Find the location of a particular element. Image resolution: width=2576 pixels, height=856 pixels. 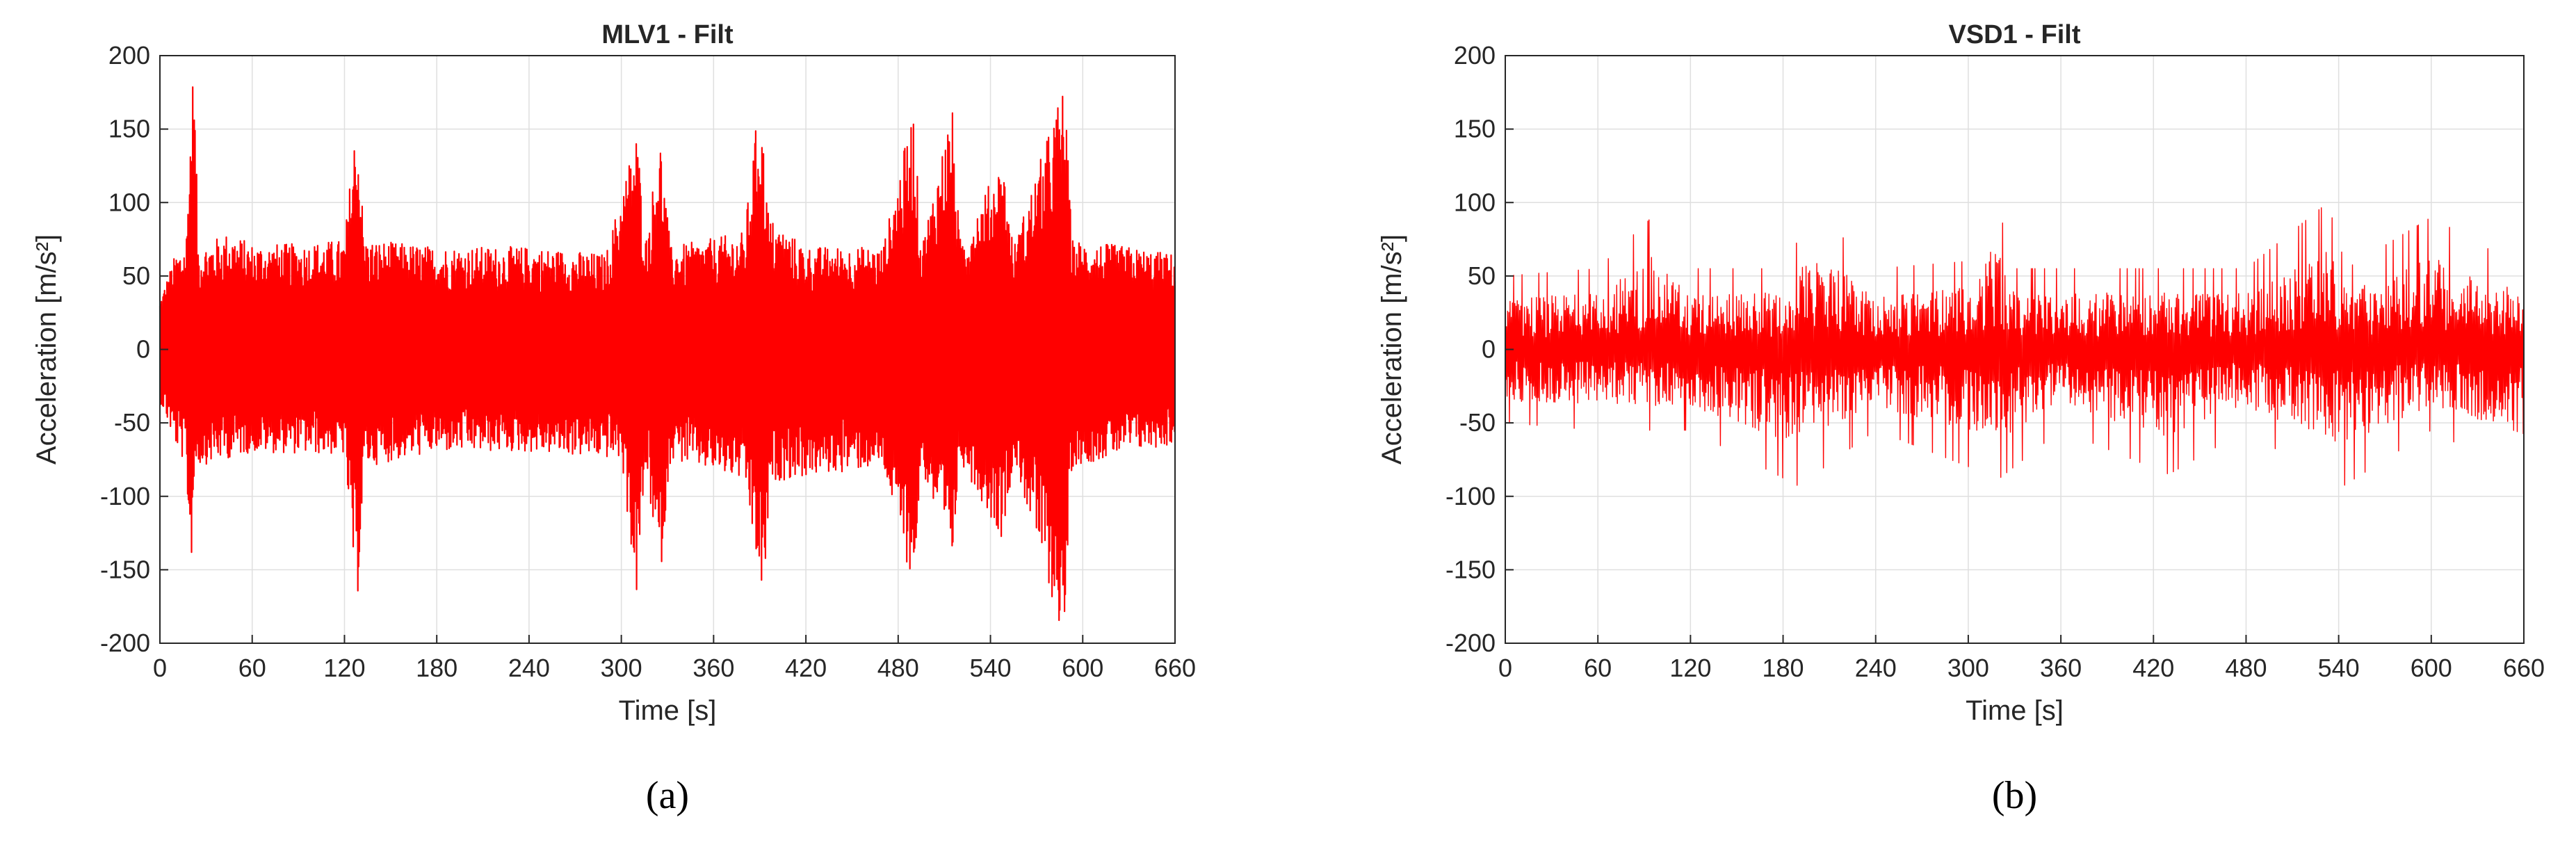

panel-caption: (b) is located at coordinates (2014, 796).